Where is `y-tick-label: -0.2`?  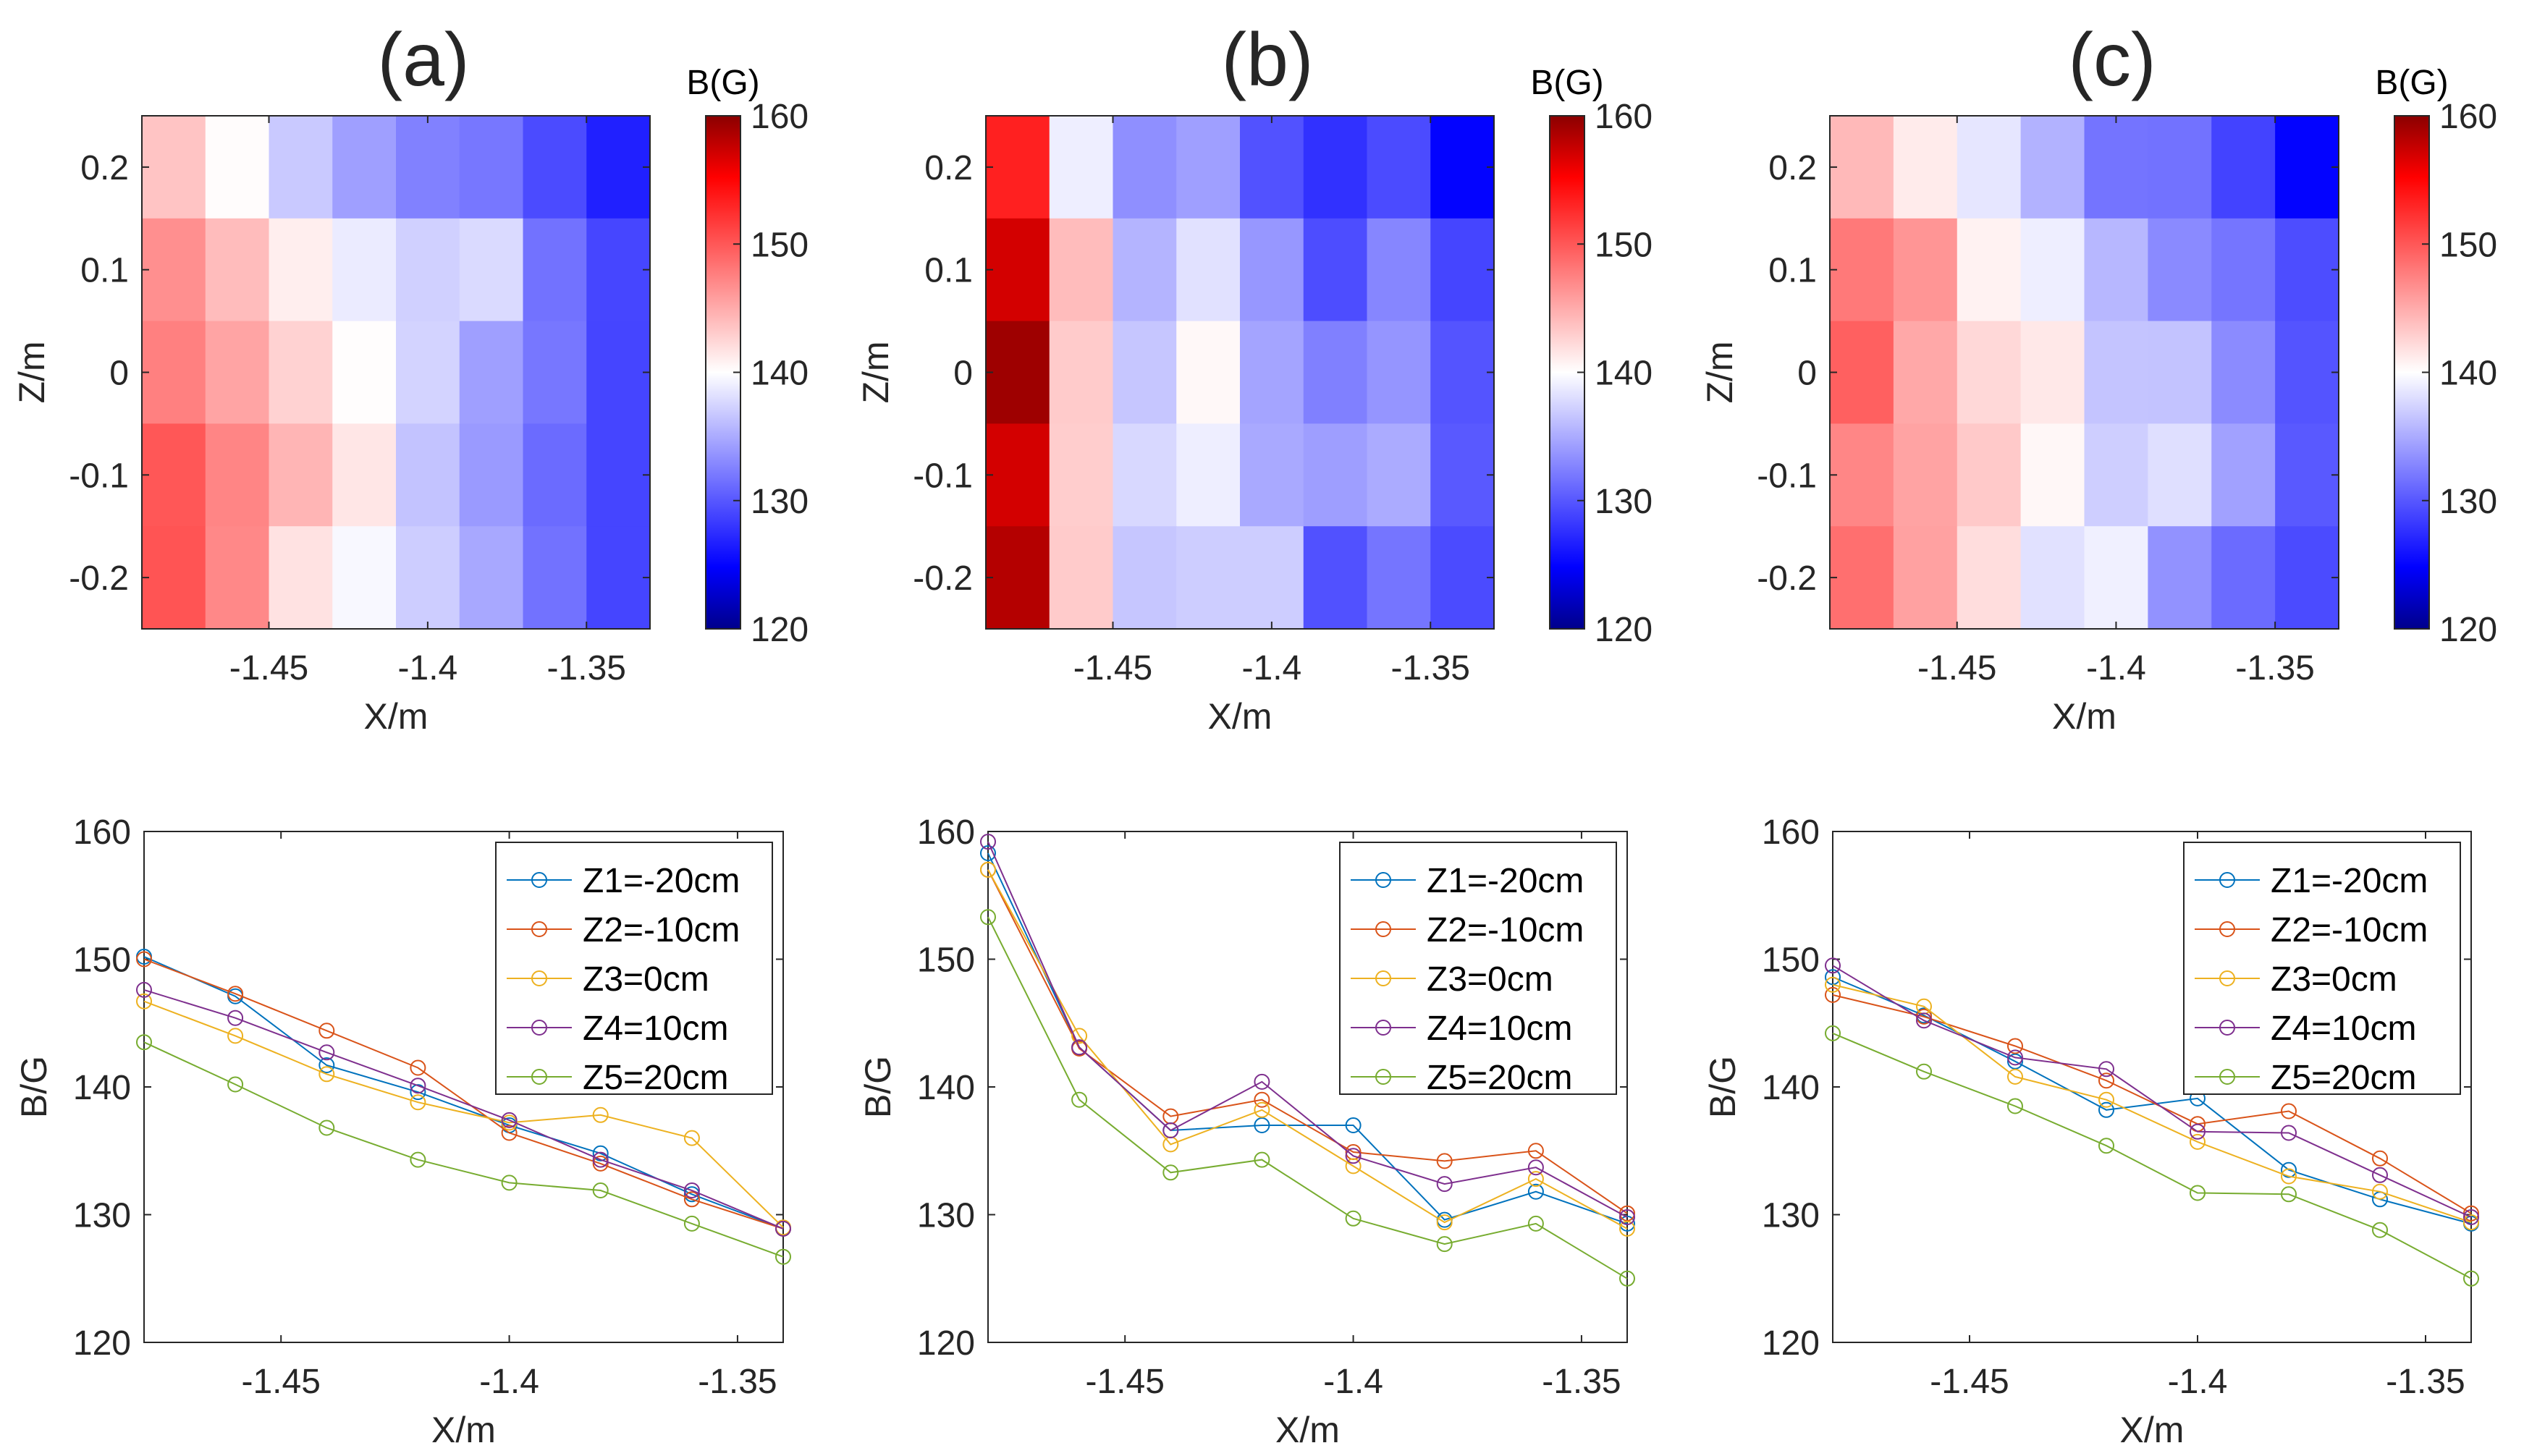 y-tick-label: -0.2 is located at coordinates (99, 578).